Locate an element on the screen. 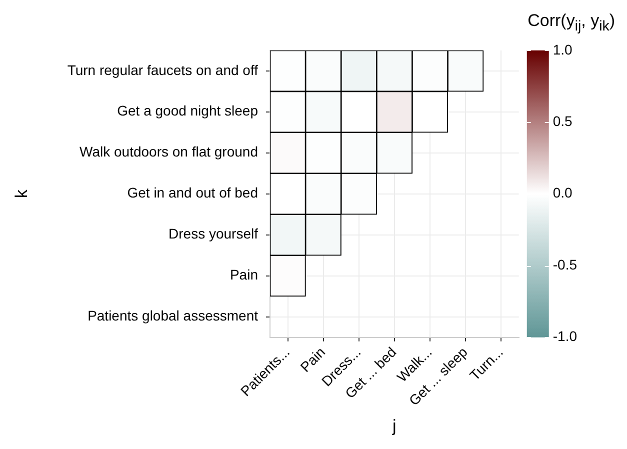 The height and width of the screenshot is (449, 627). y-tick-label: Walk outdoors on flat ground is located at coordinates (169, 152).